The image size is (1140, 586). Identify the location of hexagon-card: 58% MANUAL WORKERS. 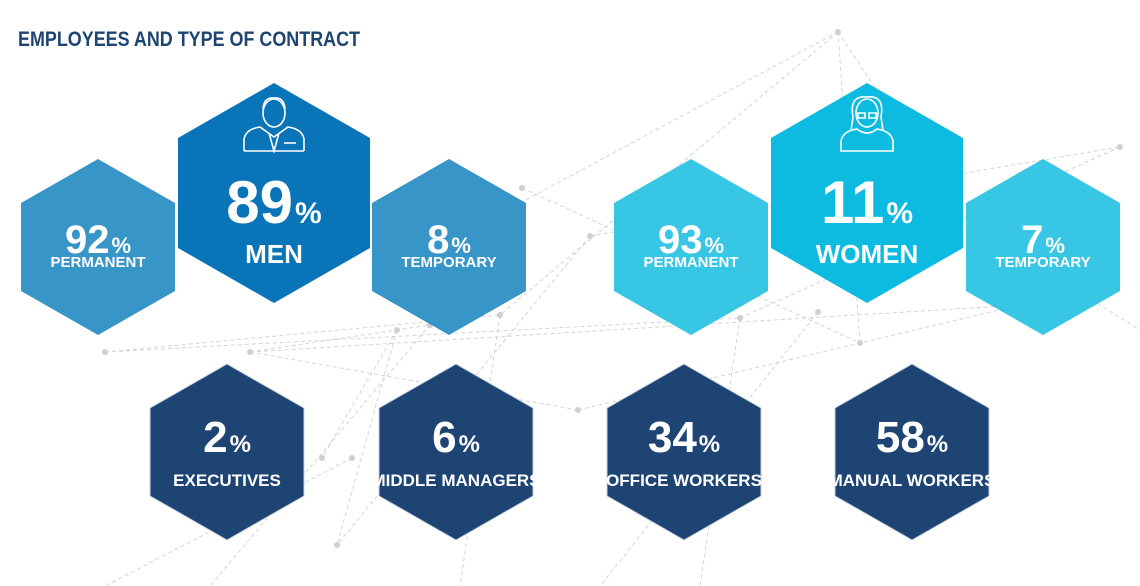
(912, 452).